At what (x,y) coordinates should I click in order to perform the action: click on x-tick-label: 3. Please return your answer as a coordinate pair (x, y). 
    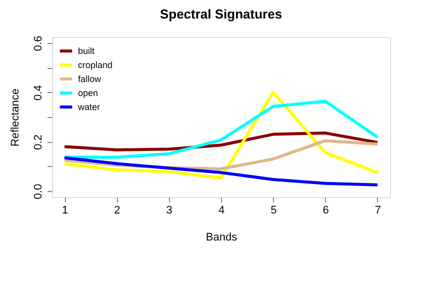
    Looking at the image, I should click on (169, 210).